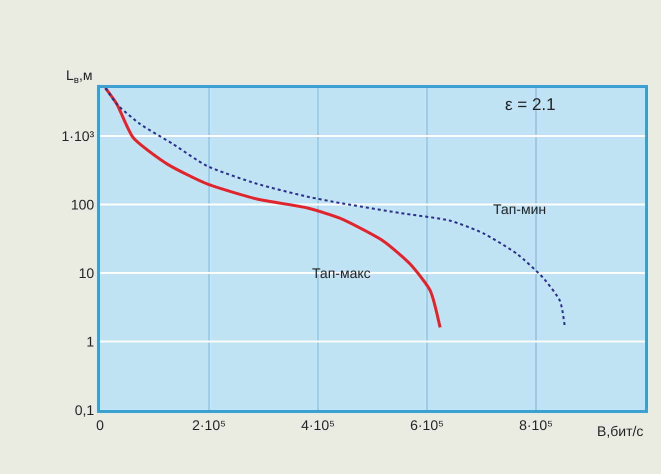 The width and height of the screenshot is (661, 474). What do you see at coordinates (78, 136) in the screenshot?
I see `y-tick-label: 1·10³` at bounding box center [78, 136].